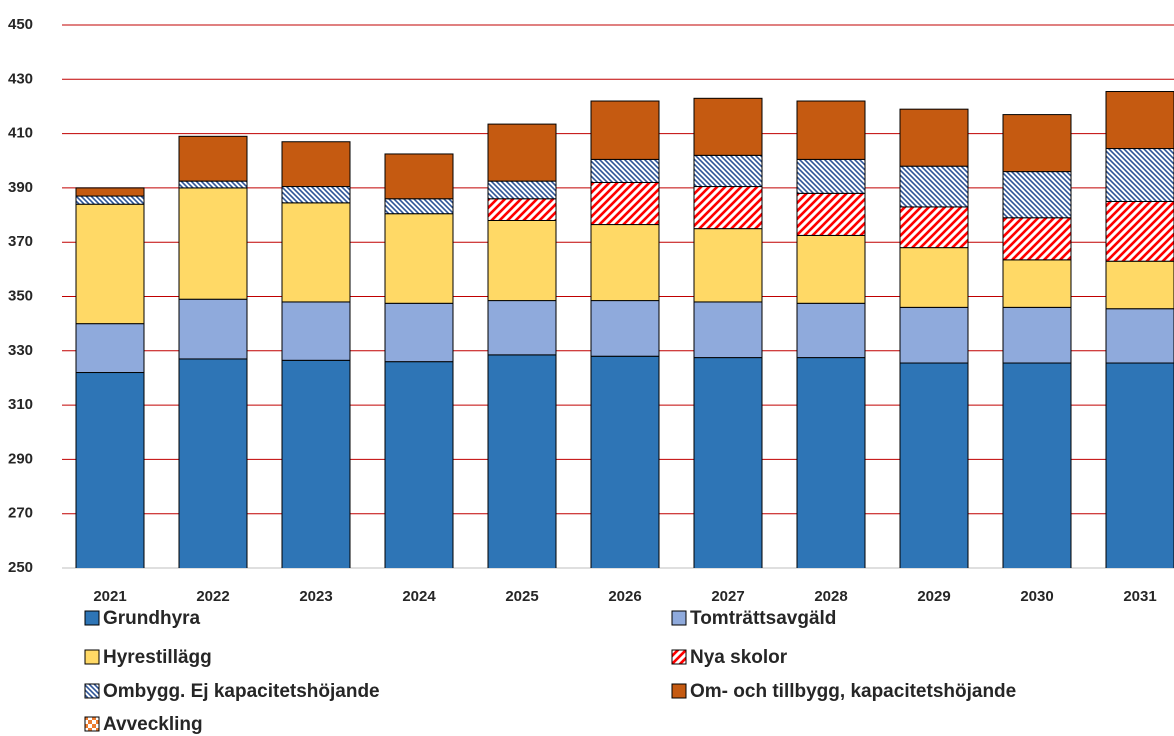  I want to click on x-tick-label: 2031, so click(1139, 596).